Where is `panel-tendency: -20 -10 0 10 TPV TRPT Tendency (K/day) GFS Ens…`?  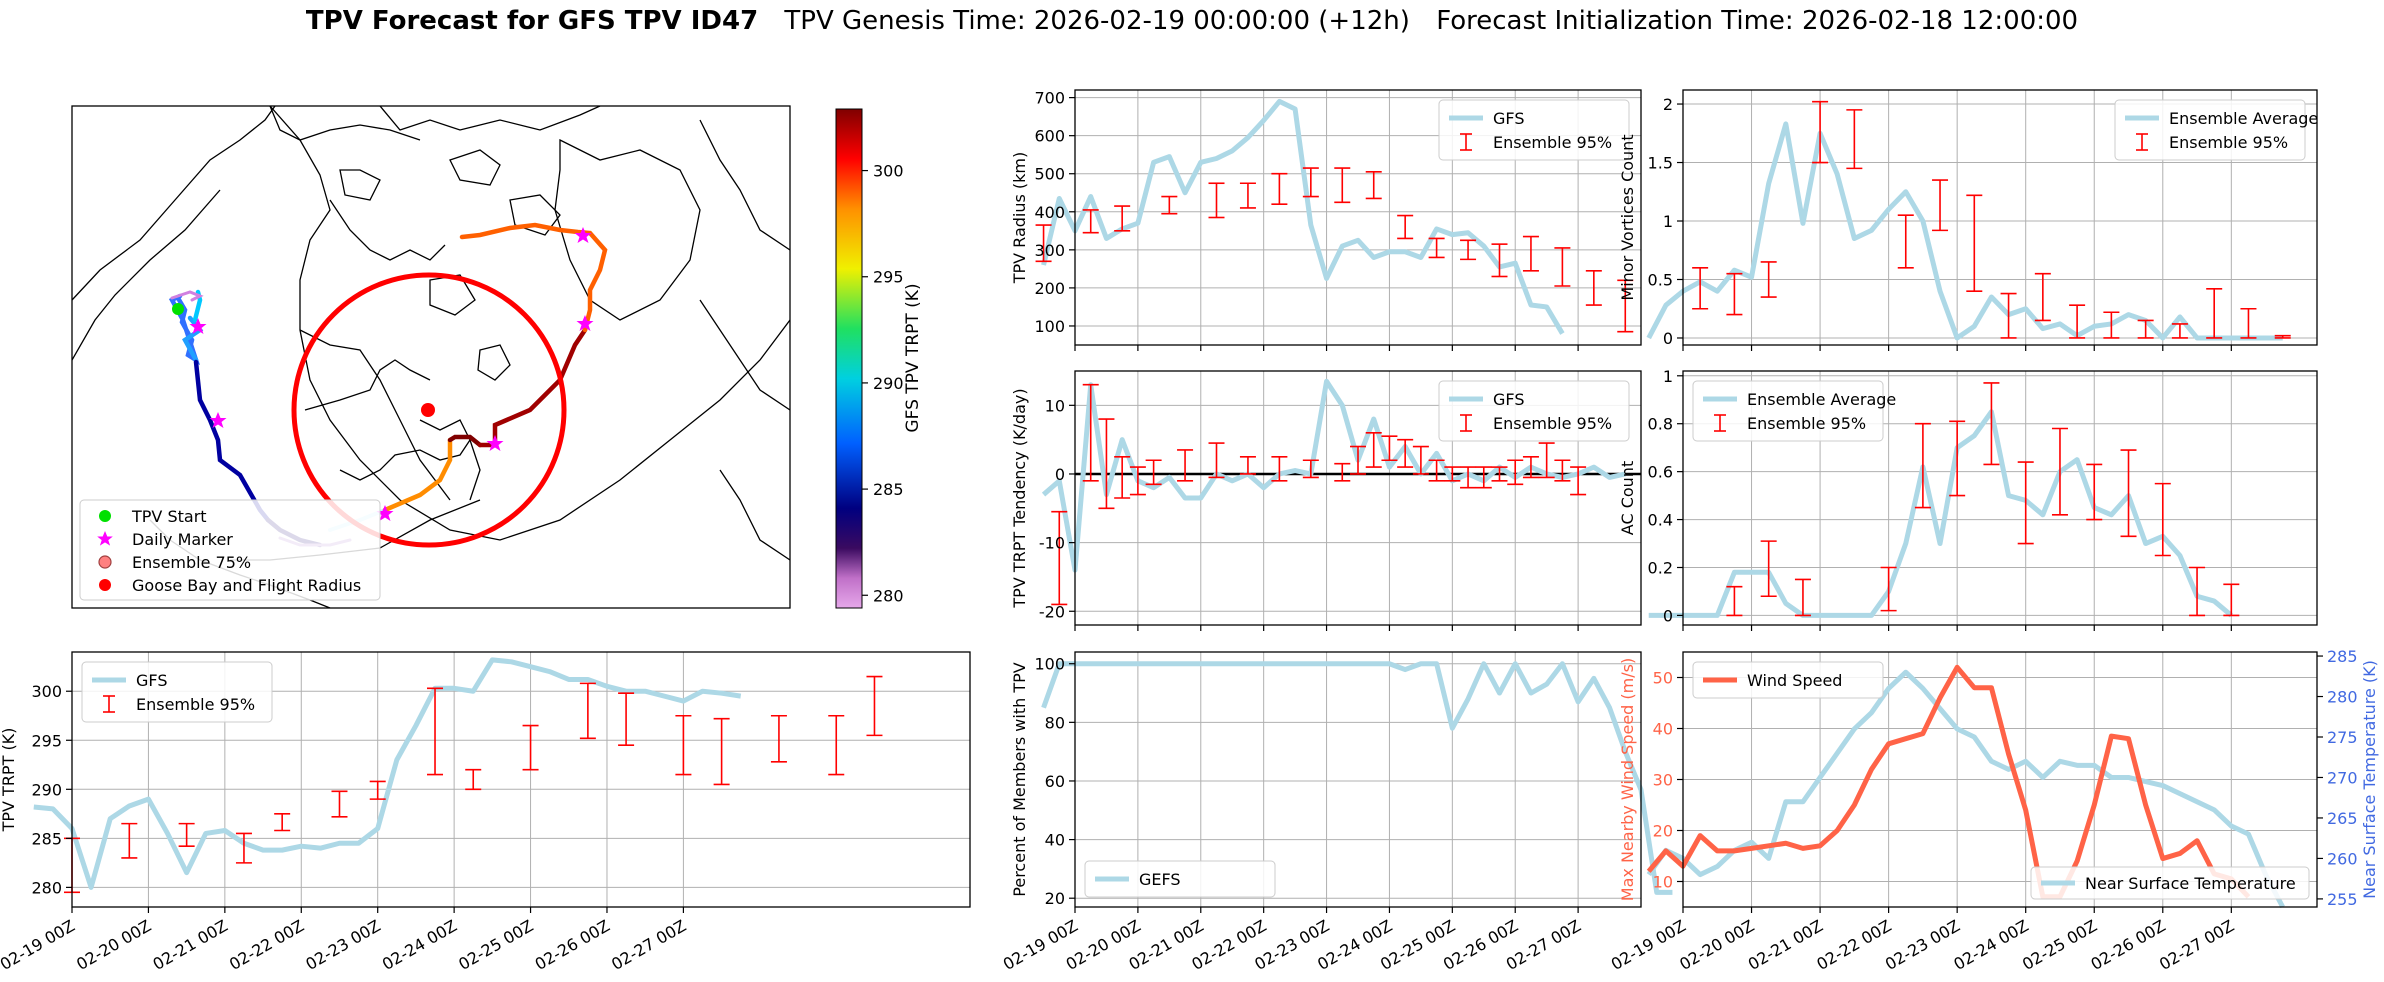
panel-tendency: -20 -10 0 10 TPV TRPT Tendency (K/day) GFS Ens… is located at coordinates (1326, 500).